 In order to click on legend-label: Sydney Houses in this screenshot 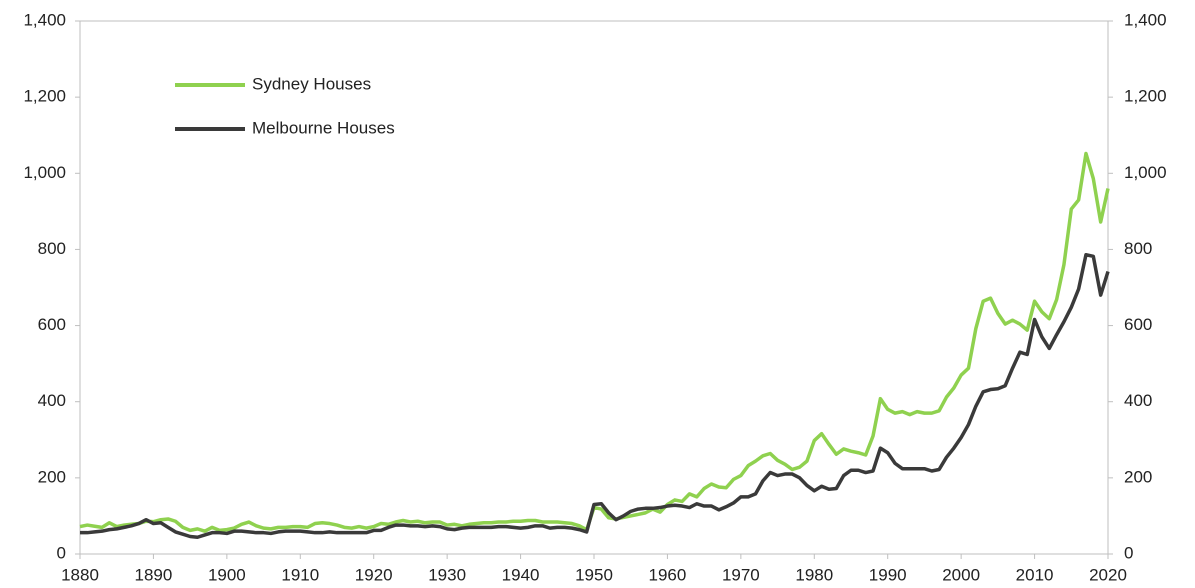, I will do `click(311, 83)`.